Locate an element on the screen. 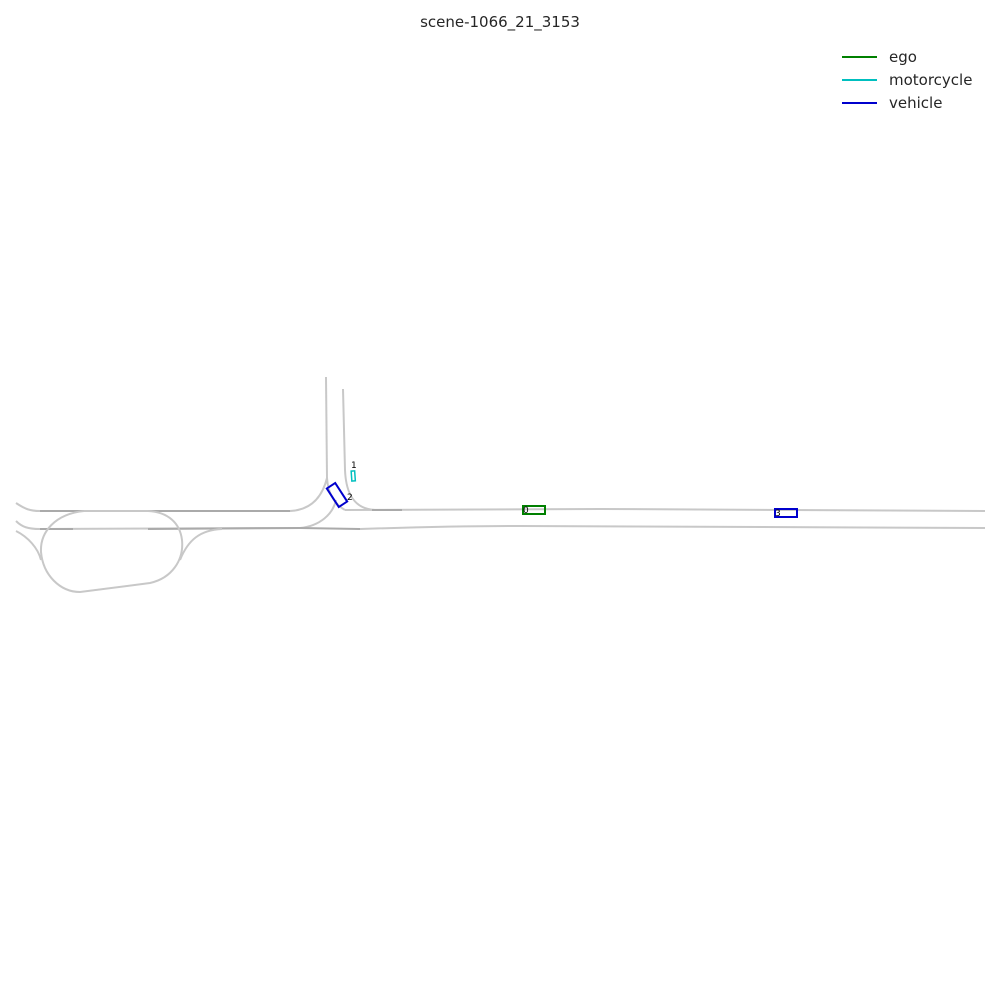 The height and width of the screenshot is (1000, 1000). lane-line-lower-east is located at coordinates (672, 527).